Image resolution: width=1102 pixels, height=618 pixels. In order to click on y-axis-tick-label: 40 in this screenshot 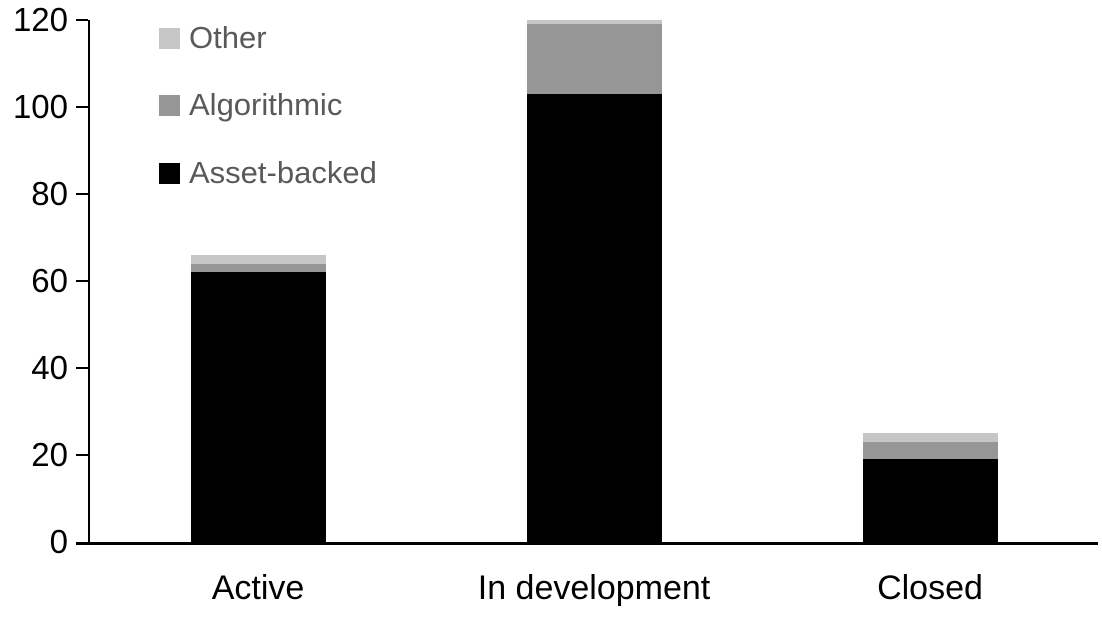, I will do `click(49, 367)`.